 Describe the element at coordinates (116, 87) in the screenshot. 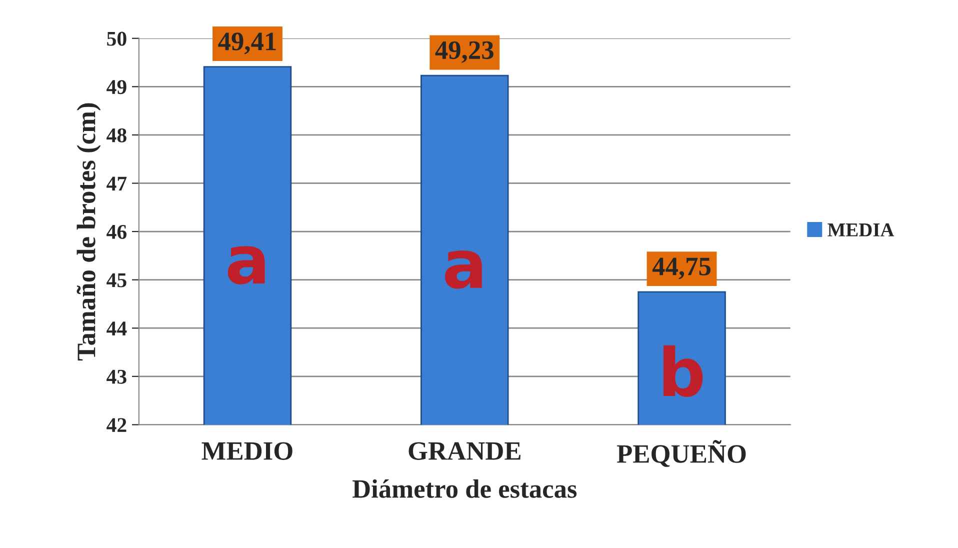

I see `y-tick-label: 49` at that location.